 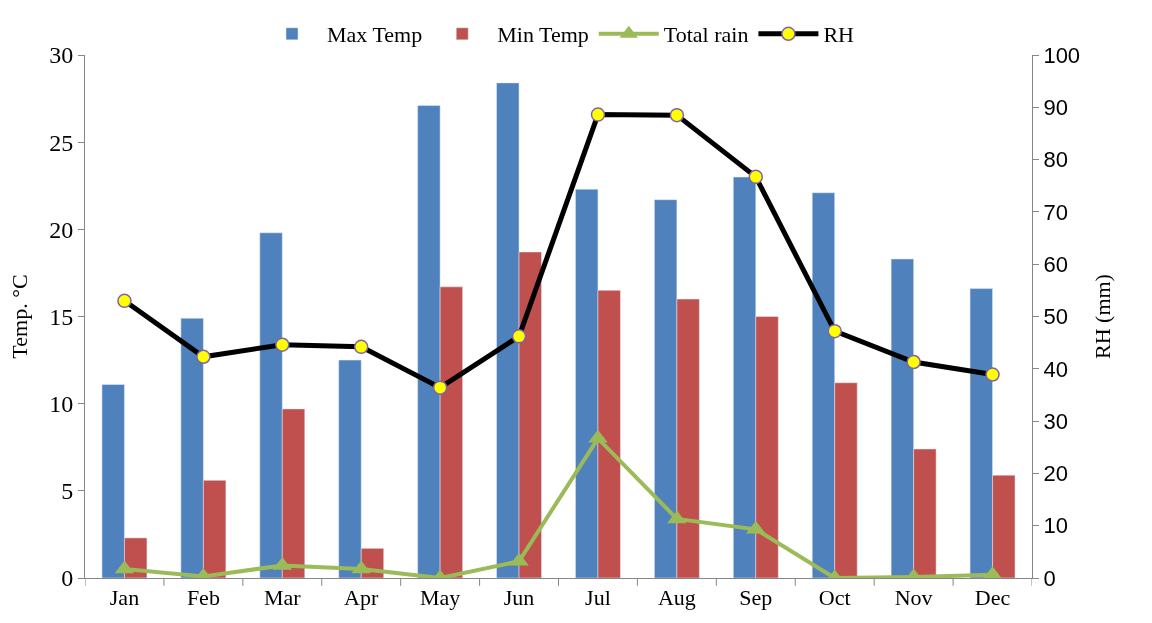 I want to click on x-tick-label: Nov, so click(x=913, y=598).